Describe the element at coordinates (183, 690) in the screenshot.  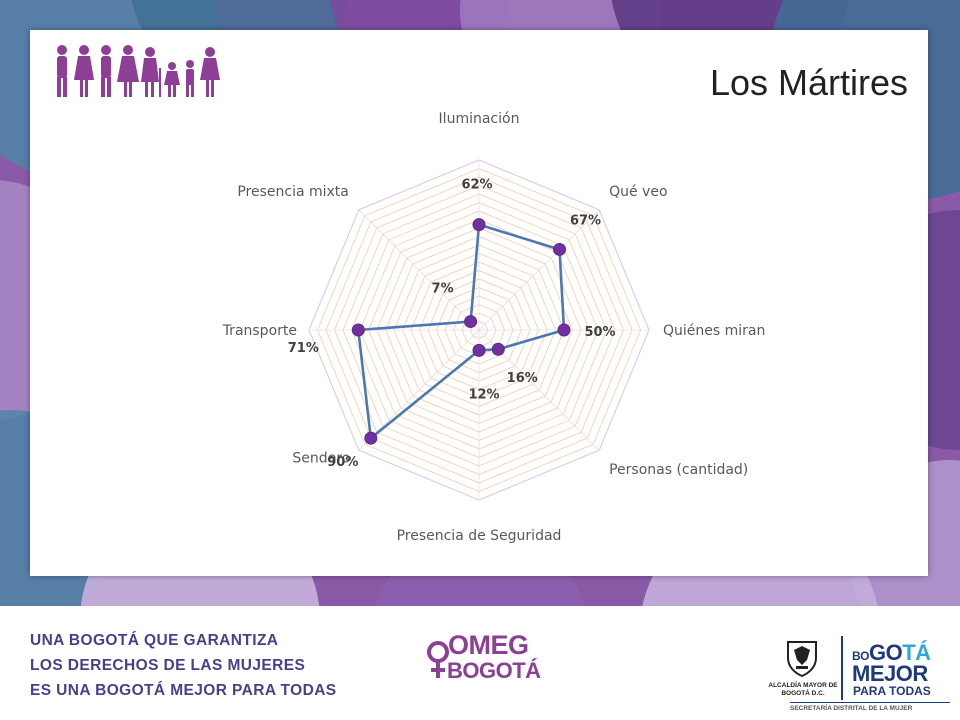
I see `slogan-line-3: ES UNA BOGOTÁ MEJOR PARA TODAS` at that location.